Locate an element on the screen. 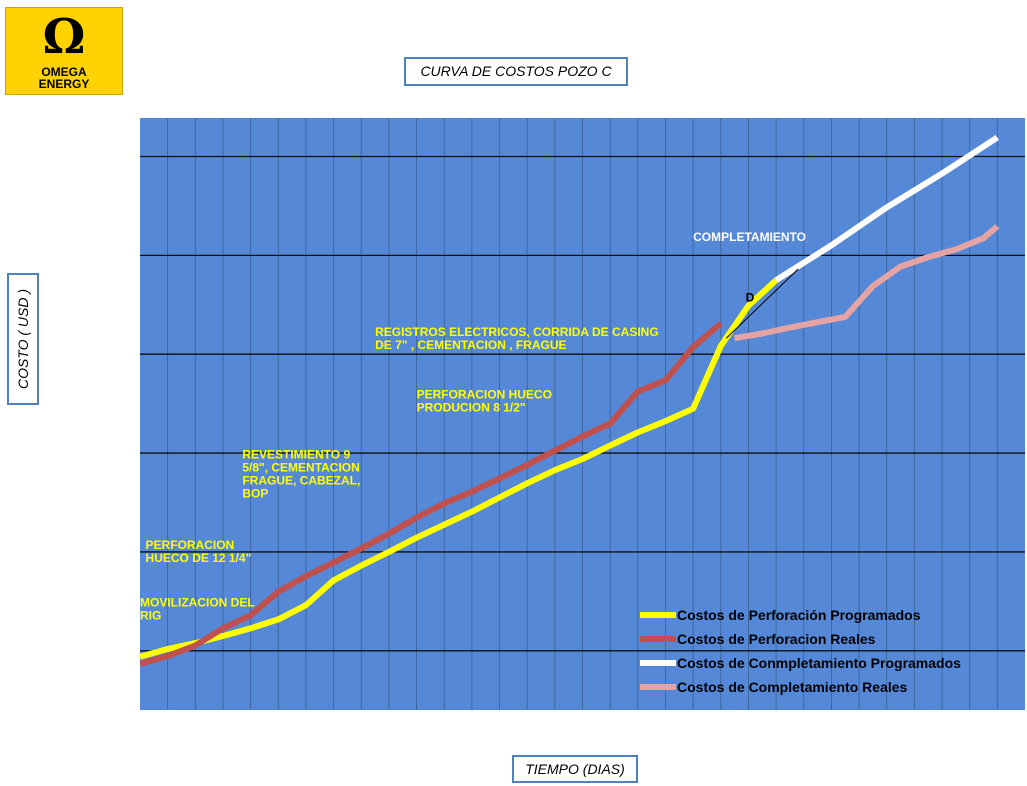 The width and height of the screenshot is (1027, 786). y-axis-label: COSTO ( USD ) is located at coordinates (23, 339).